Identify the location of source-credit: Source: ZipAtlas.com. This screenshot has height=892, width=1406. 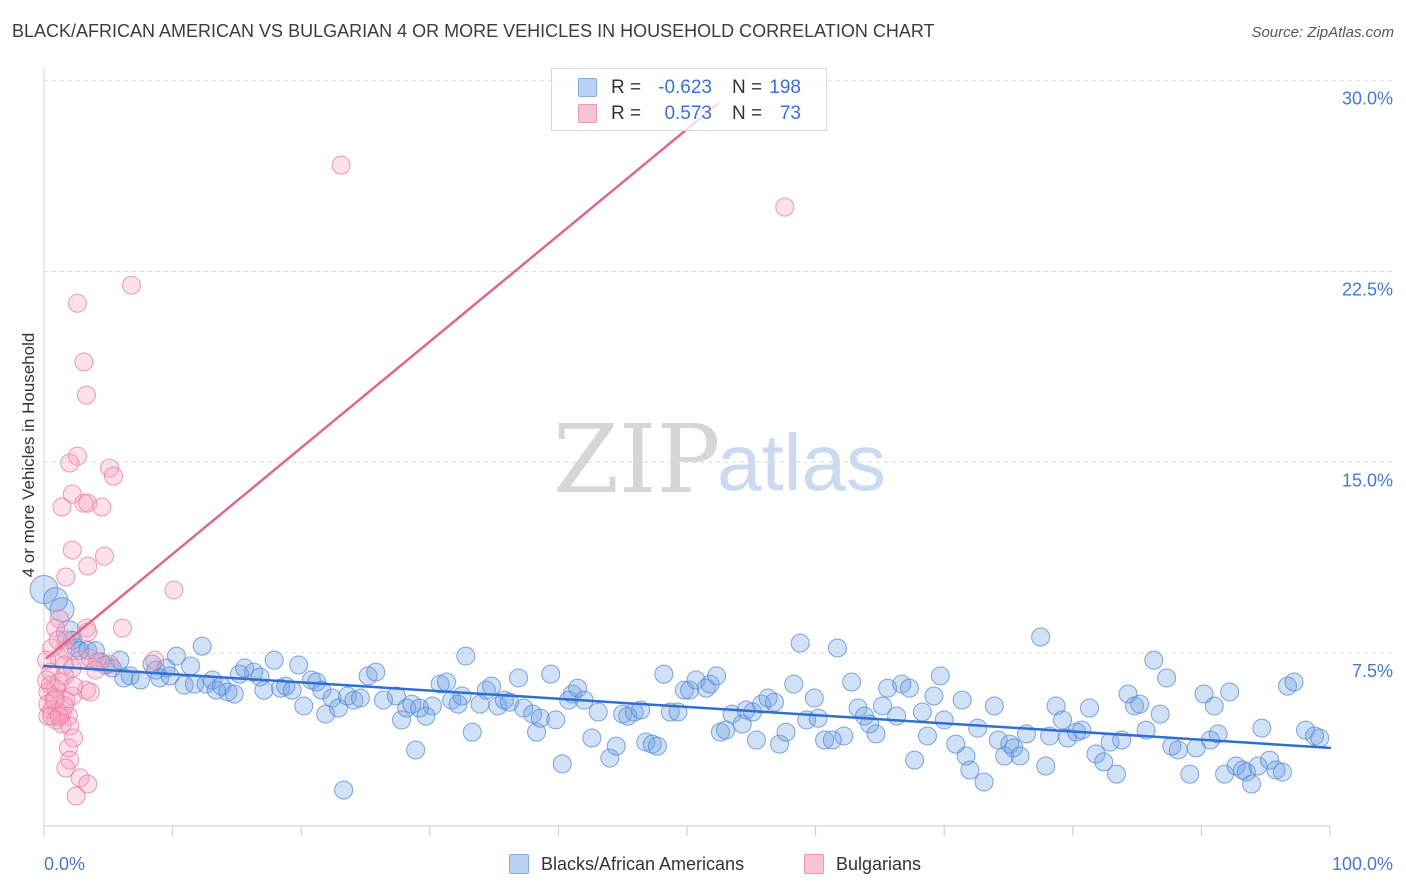
(1322, 32).